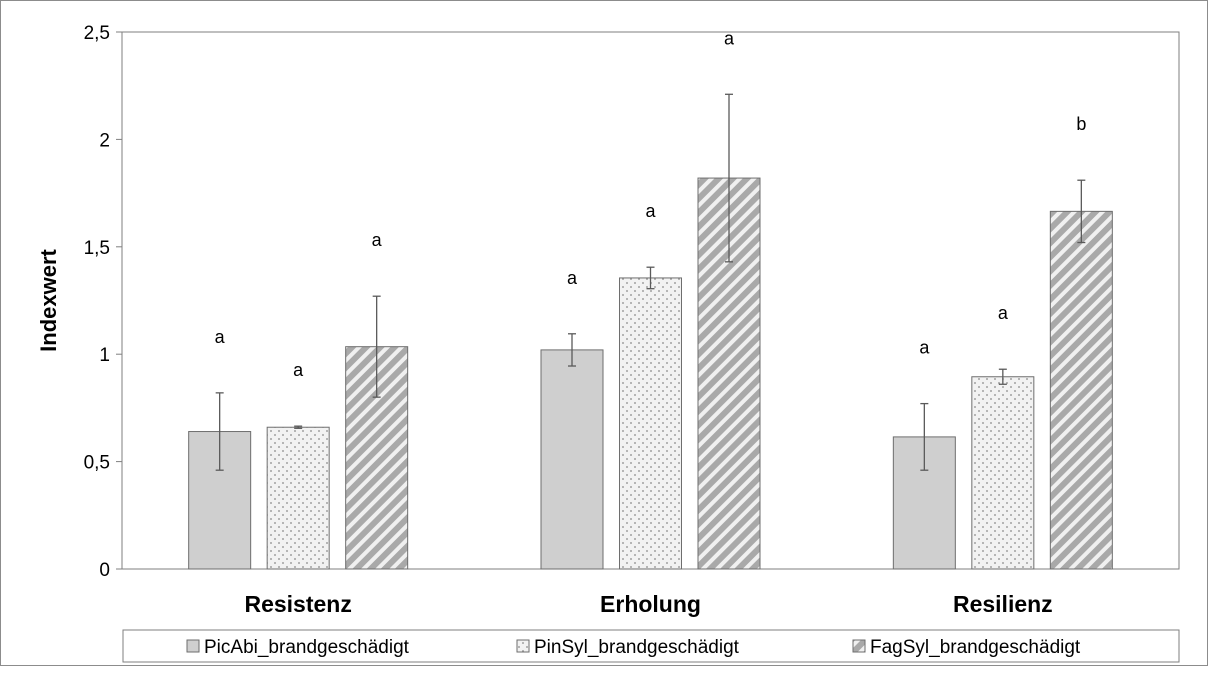 This screenshot has height=673, width=1214. What do you see at coordinates (104, 140) in the screenshot?
I see `y-tick-label: 2` at bounding box center [104, 140].